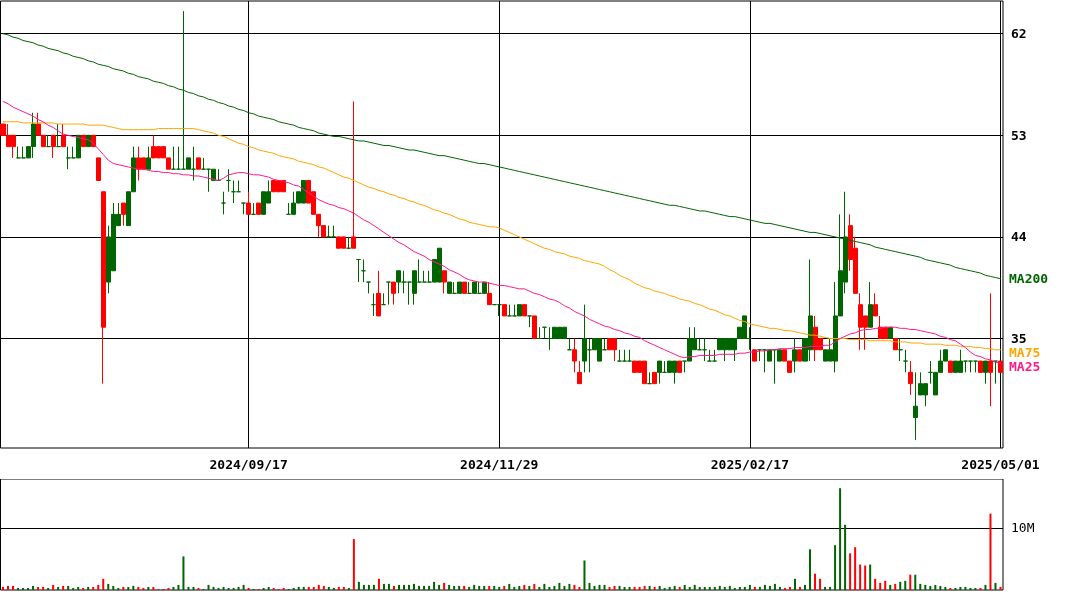 This screenshot has height=600, width=1065. I want to click on x-tick-label: 2024/09/17, so click(248, 464).